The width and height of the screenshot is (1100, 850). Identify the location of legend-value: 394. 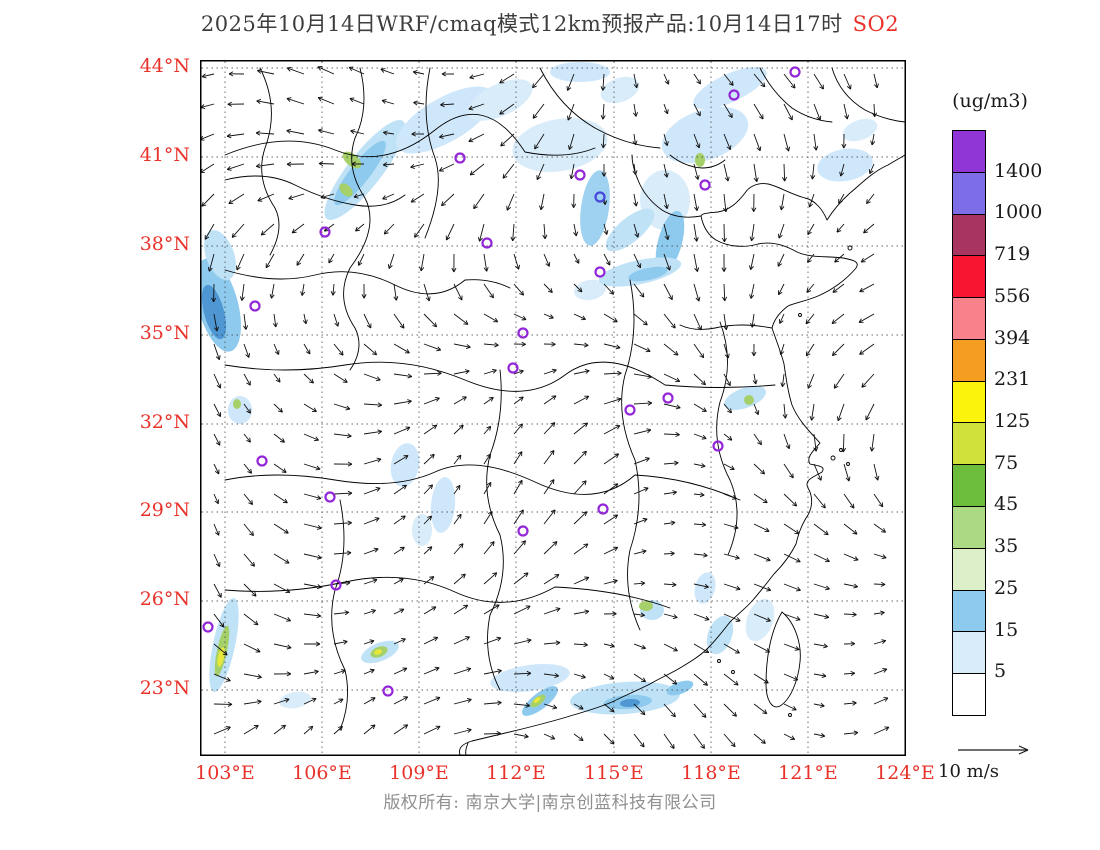
(1012, 337).